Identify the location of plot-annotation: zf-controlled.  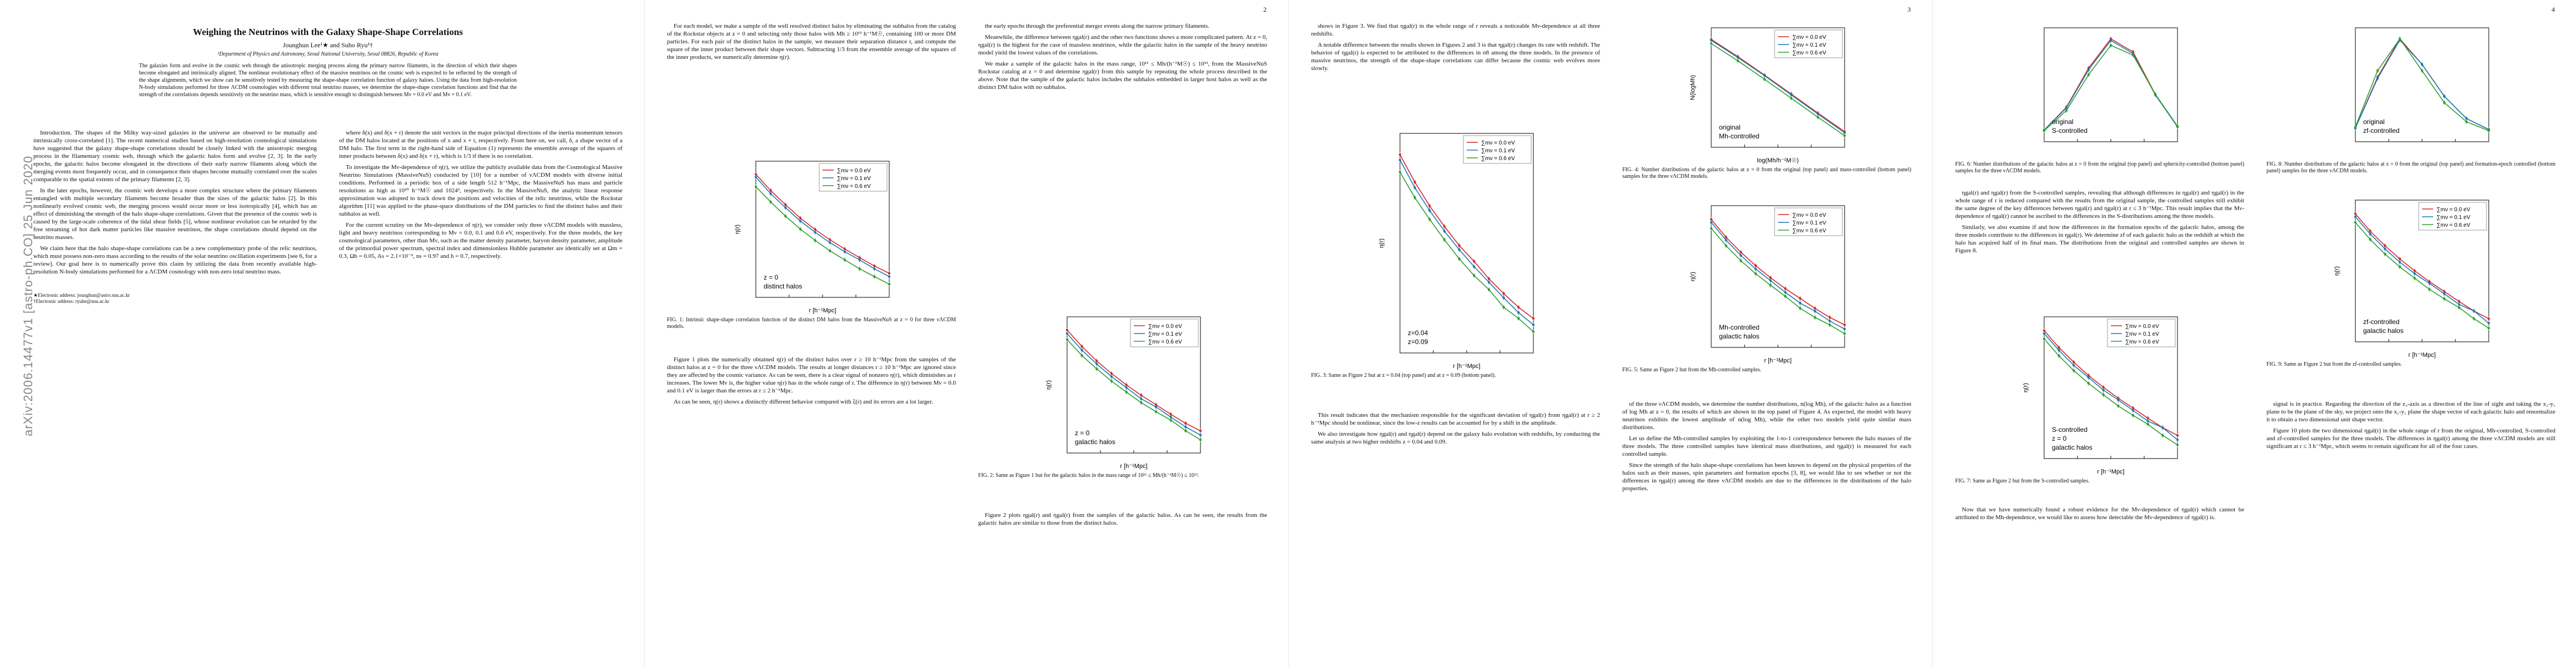
(2381, 131).